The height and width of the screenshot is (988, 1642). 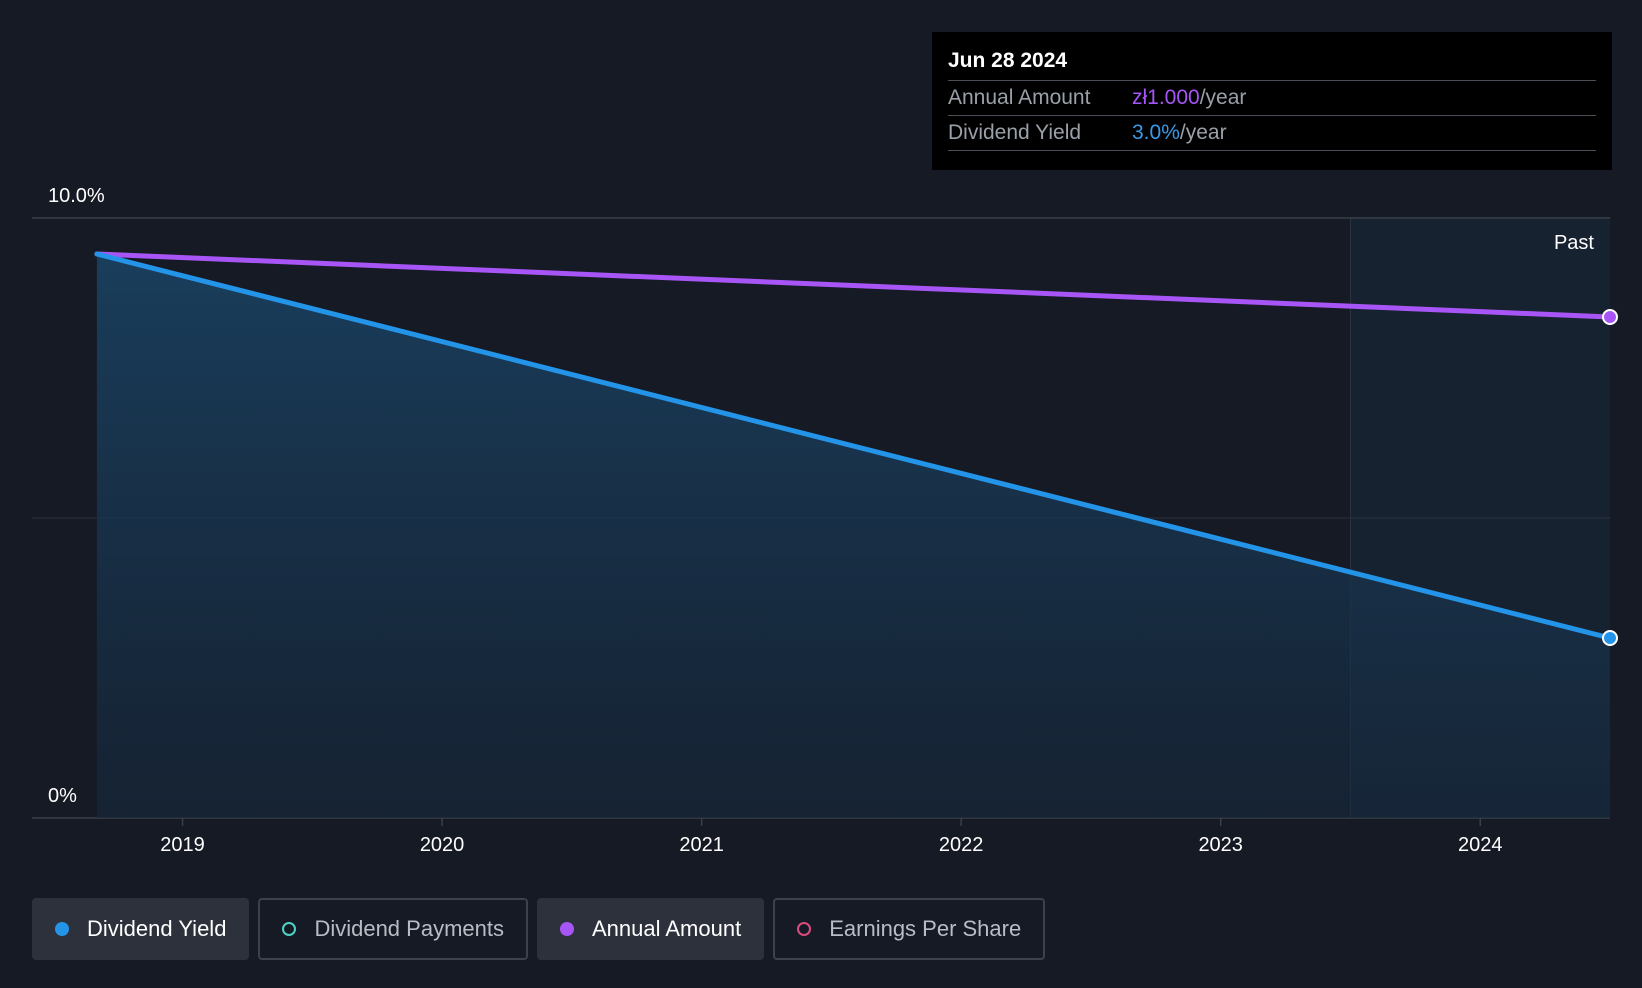 I want to click on annual-amount-end-marker, so click(x=1610, y=317).